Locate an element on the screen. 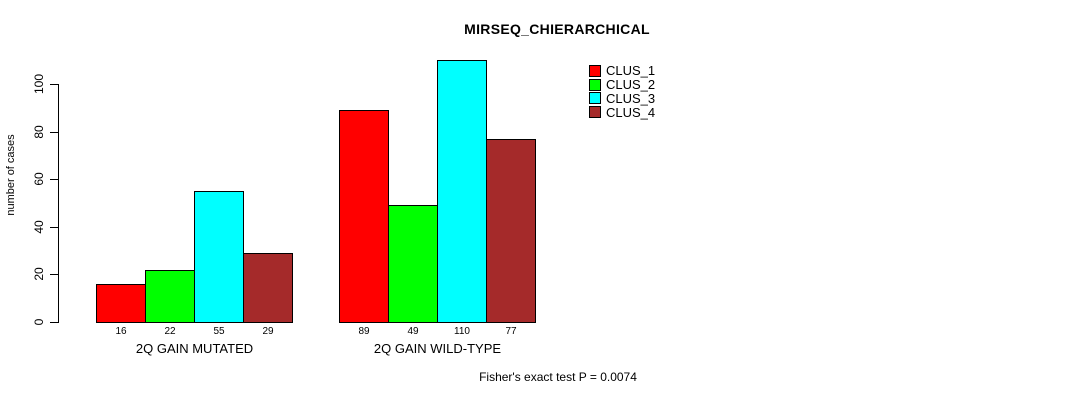 Image resolution: width=1090 pixels, height=400 pixels. category-label: 2Q GAIN WILD-TYPE is located at coordinates (437, 348).